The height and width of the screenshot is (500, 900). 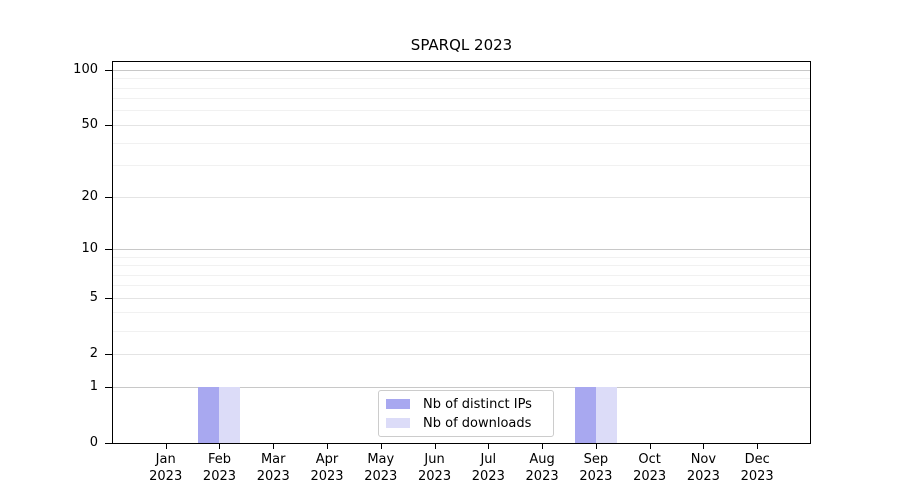 I want to click on legend: Nb of distinct IPs Nb of downloads, so click(x=466, y=413).